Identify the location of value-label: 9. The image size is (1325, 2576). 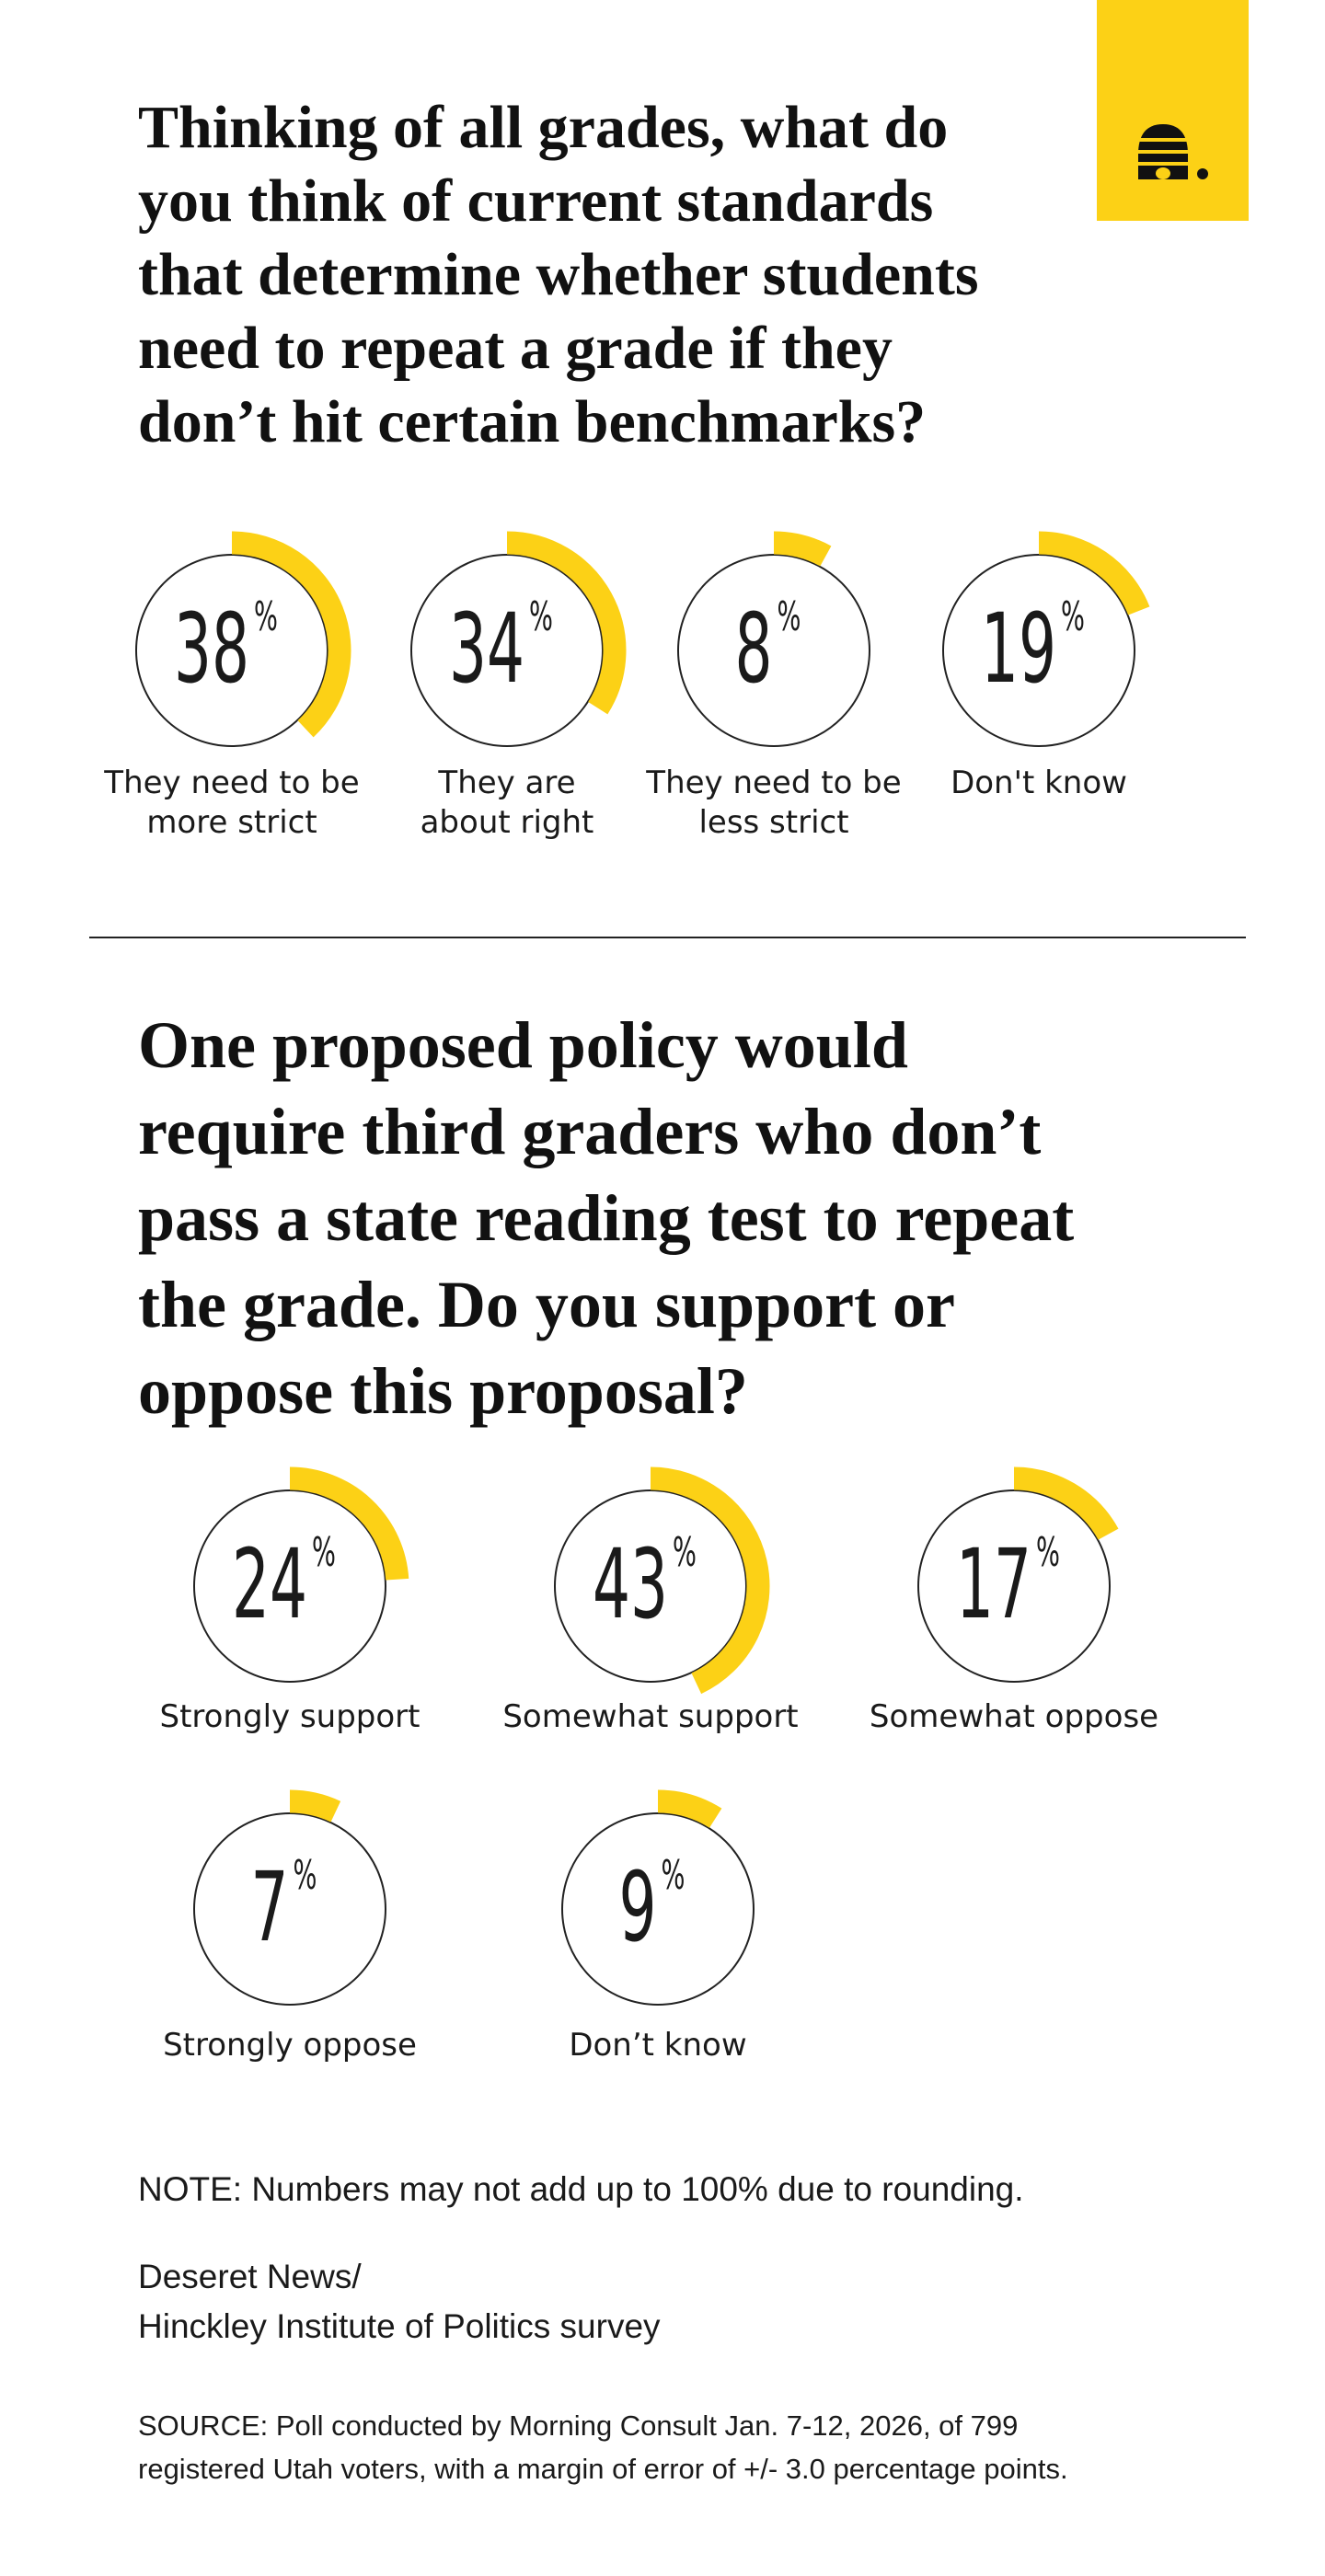
(637, 1908).